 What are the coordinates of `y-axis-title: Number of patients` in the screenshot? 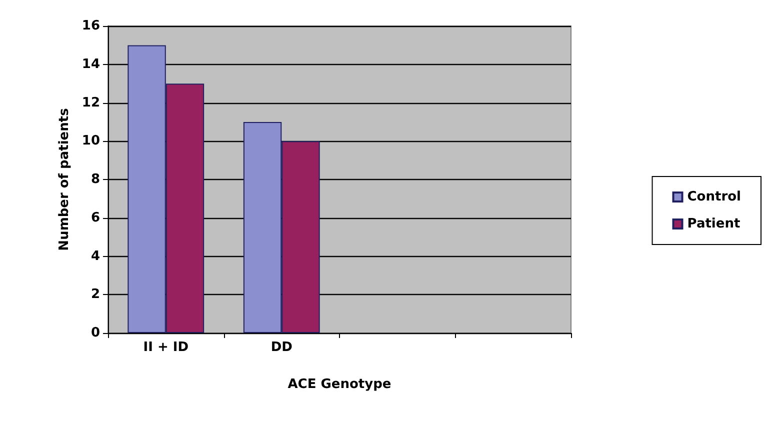 It's located at (64, 179).